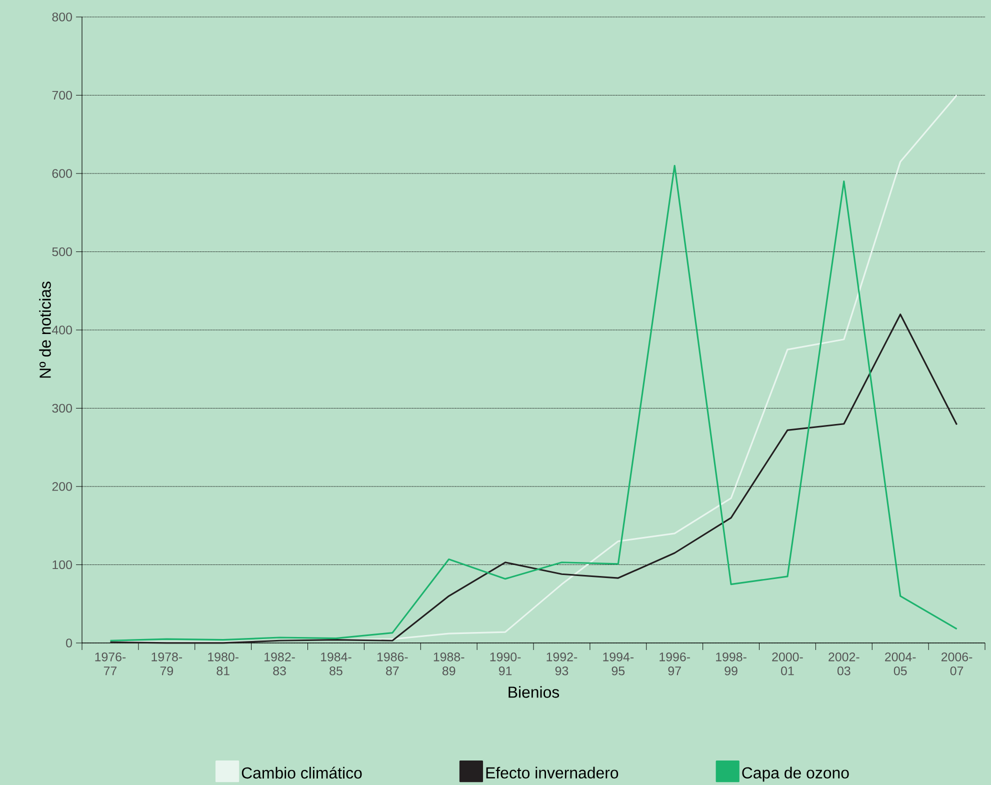 This screenshot has width=991, height=785. Describe the element at coordinates (534, 692) in the screenshot. I see `x-axis-title: Bienios` at that location.